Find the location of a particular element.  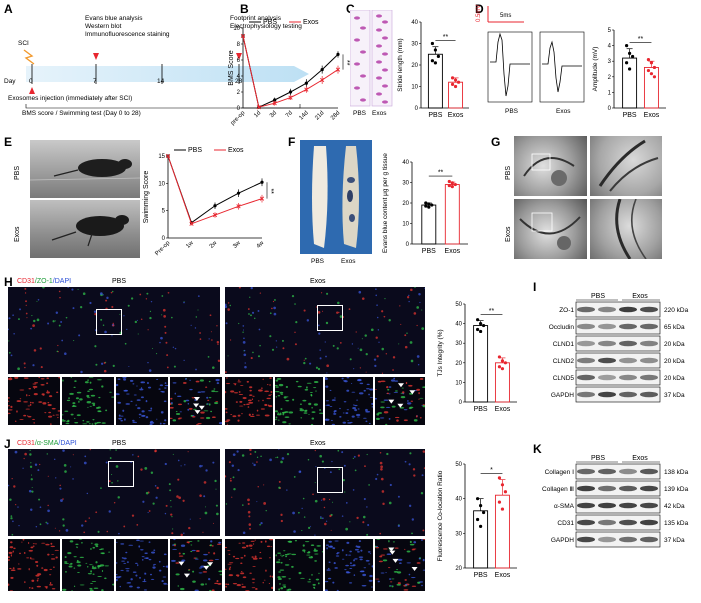

blot-row-label: CD31 is located at coordinates (565, 523).